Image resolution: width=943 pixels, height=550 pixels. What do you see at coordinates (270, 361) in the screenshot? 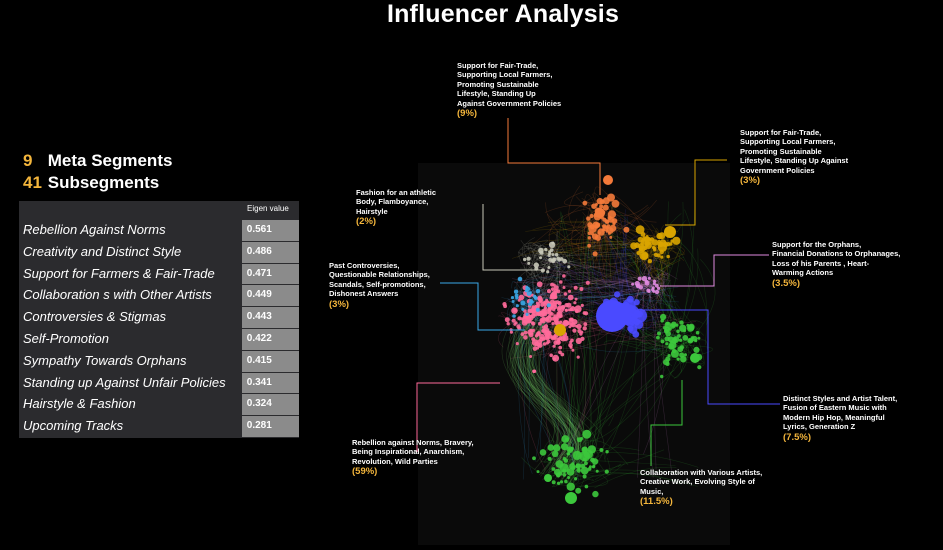
I see `eigen-value: 0.415` at bounding box center [270, 361].